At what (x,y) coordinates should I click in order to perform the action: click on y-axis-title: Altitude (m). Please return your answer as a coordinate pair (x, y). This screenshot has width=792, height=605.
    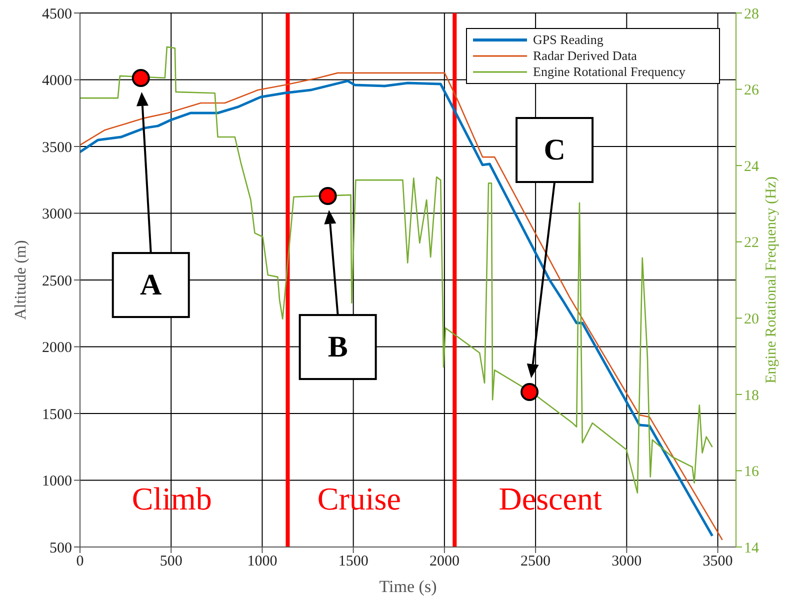
    Looking at the image, I should click on (21, 280).